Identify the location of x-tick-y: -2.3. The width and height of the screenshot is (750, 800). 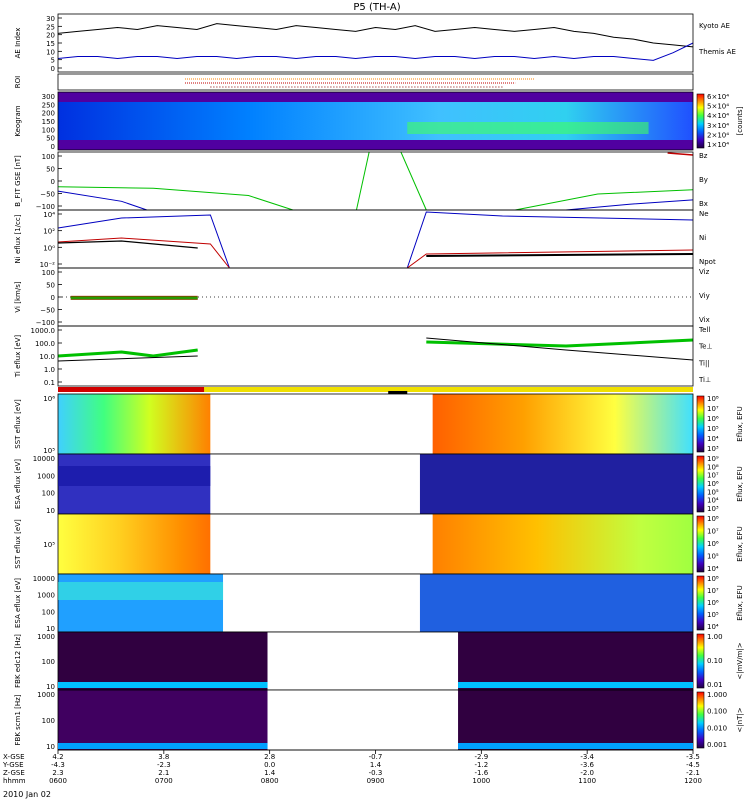
(164, 765).